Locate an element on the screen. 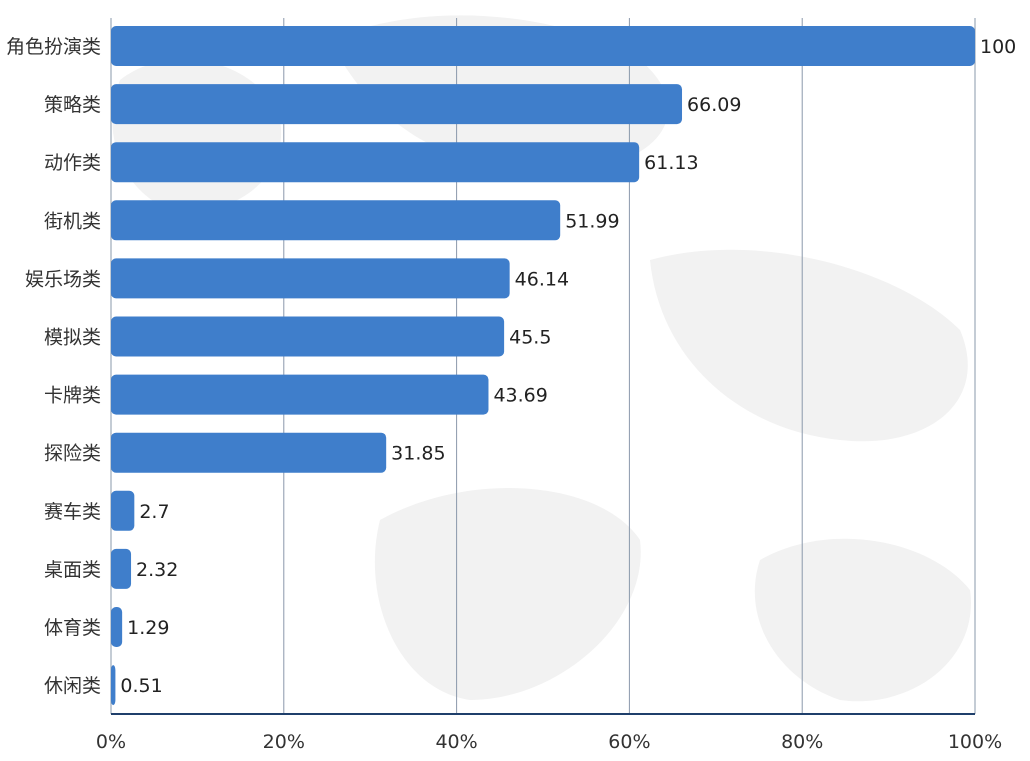 The image size is (1030, 761). value-label-9: 2.32 is located at coordinates (157, 570).